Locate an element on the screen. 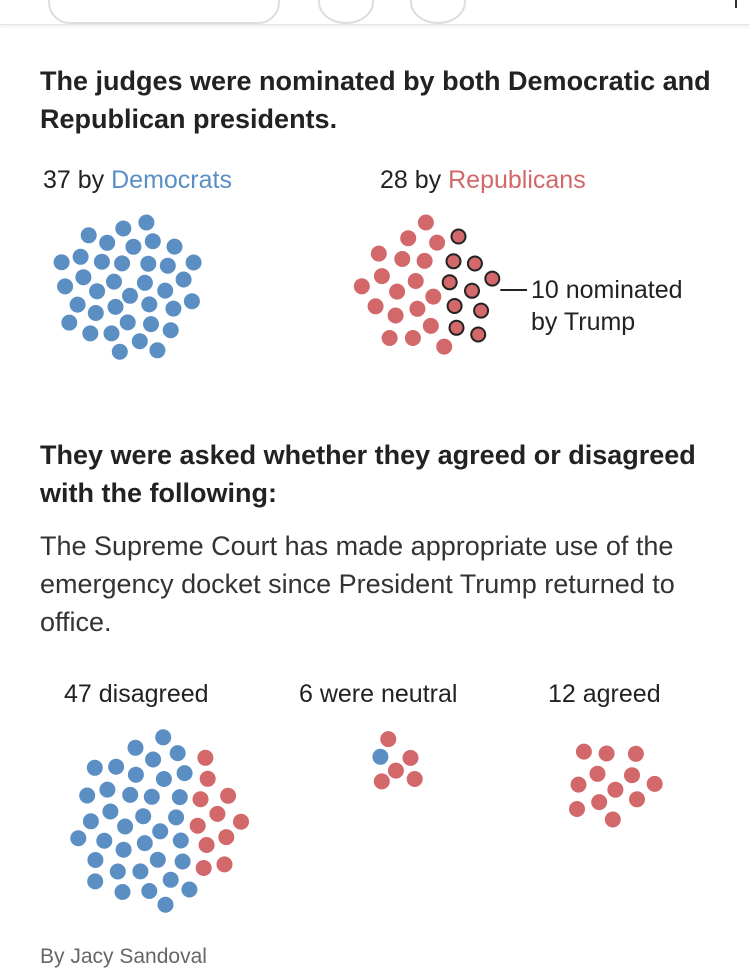 This screenshot has height=969, width=749. trump-annotation-line2: by Trump is located at coordinates (583, 322).